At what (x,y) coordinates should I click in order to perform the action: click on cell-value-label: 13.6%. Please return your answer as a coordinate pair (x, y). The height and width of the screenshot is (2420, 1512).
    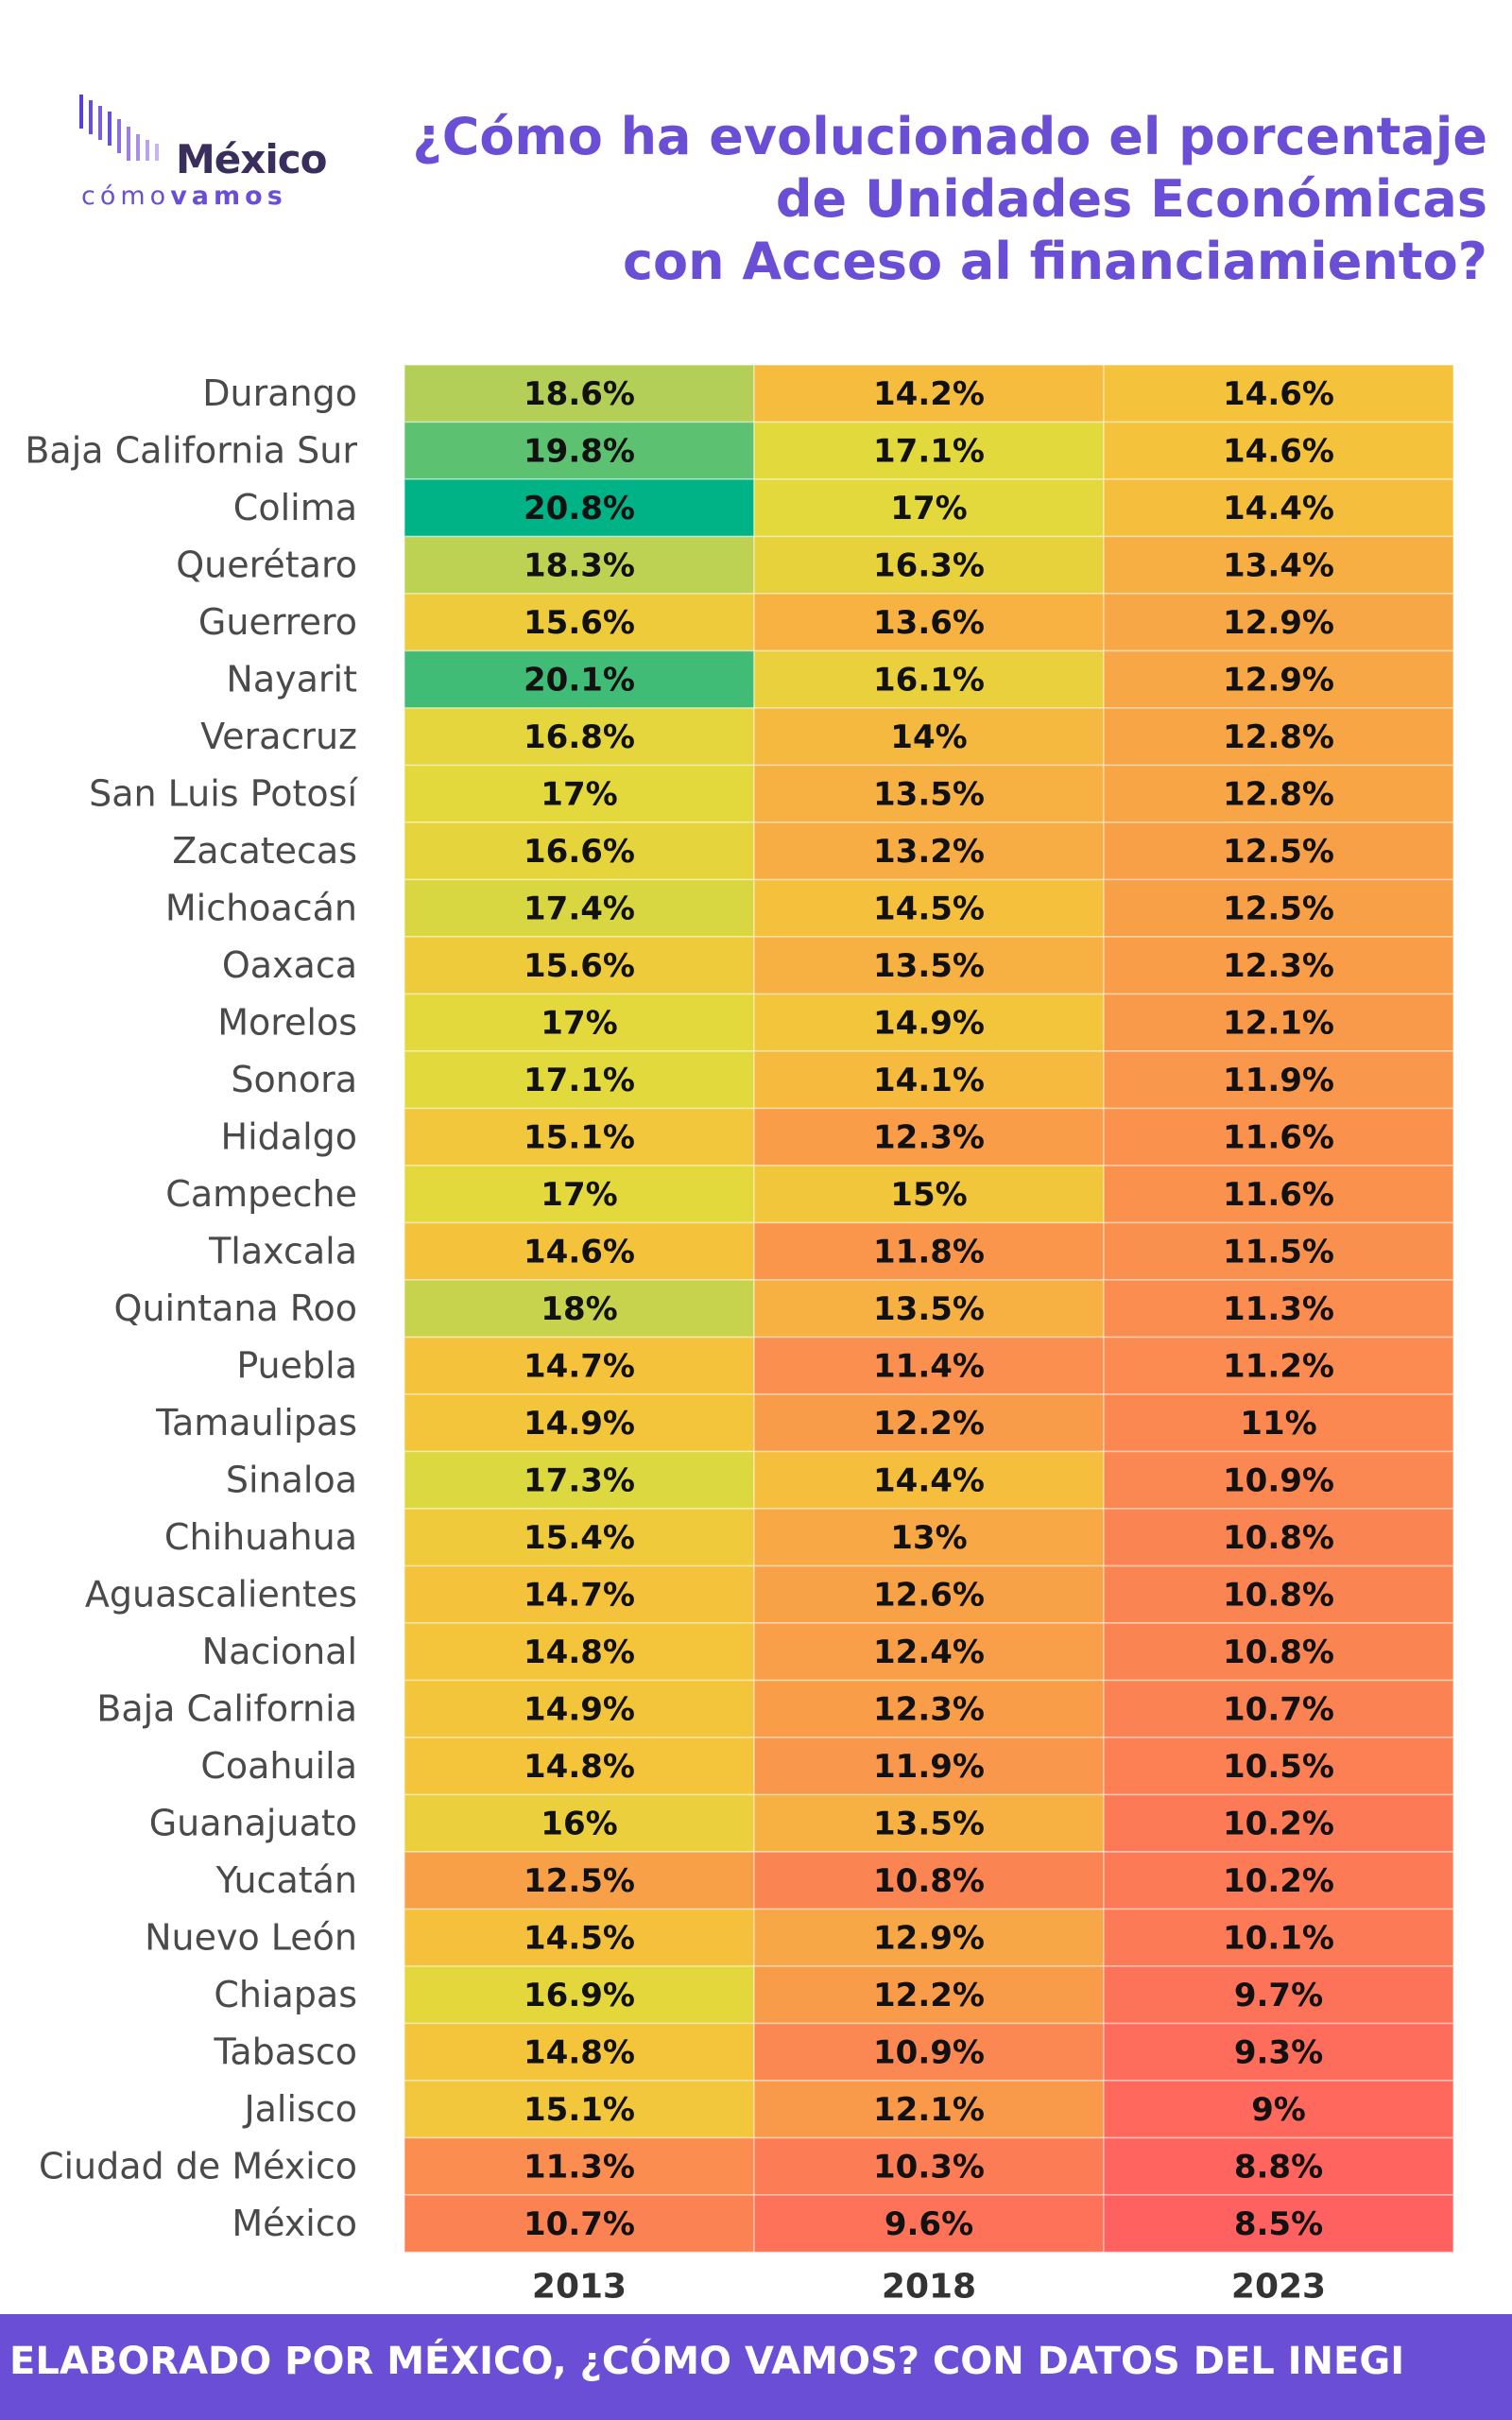
    Looking at the image, I should click on (929, 623).